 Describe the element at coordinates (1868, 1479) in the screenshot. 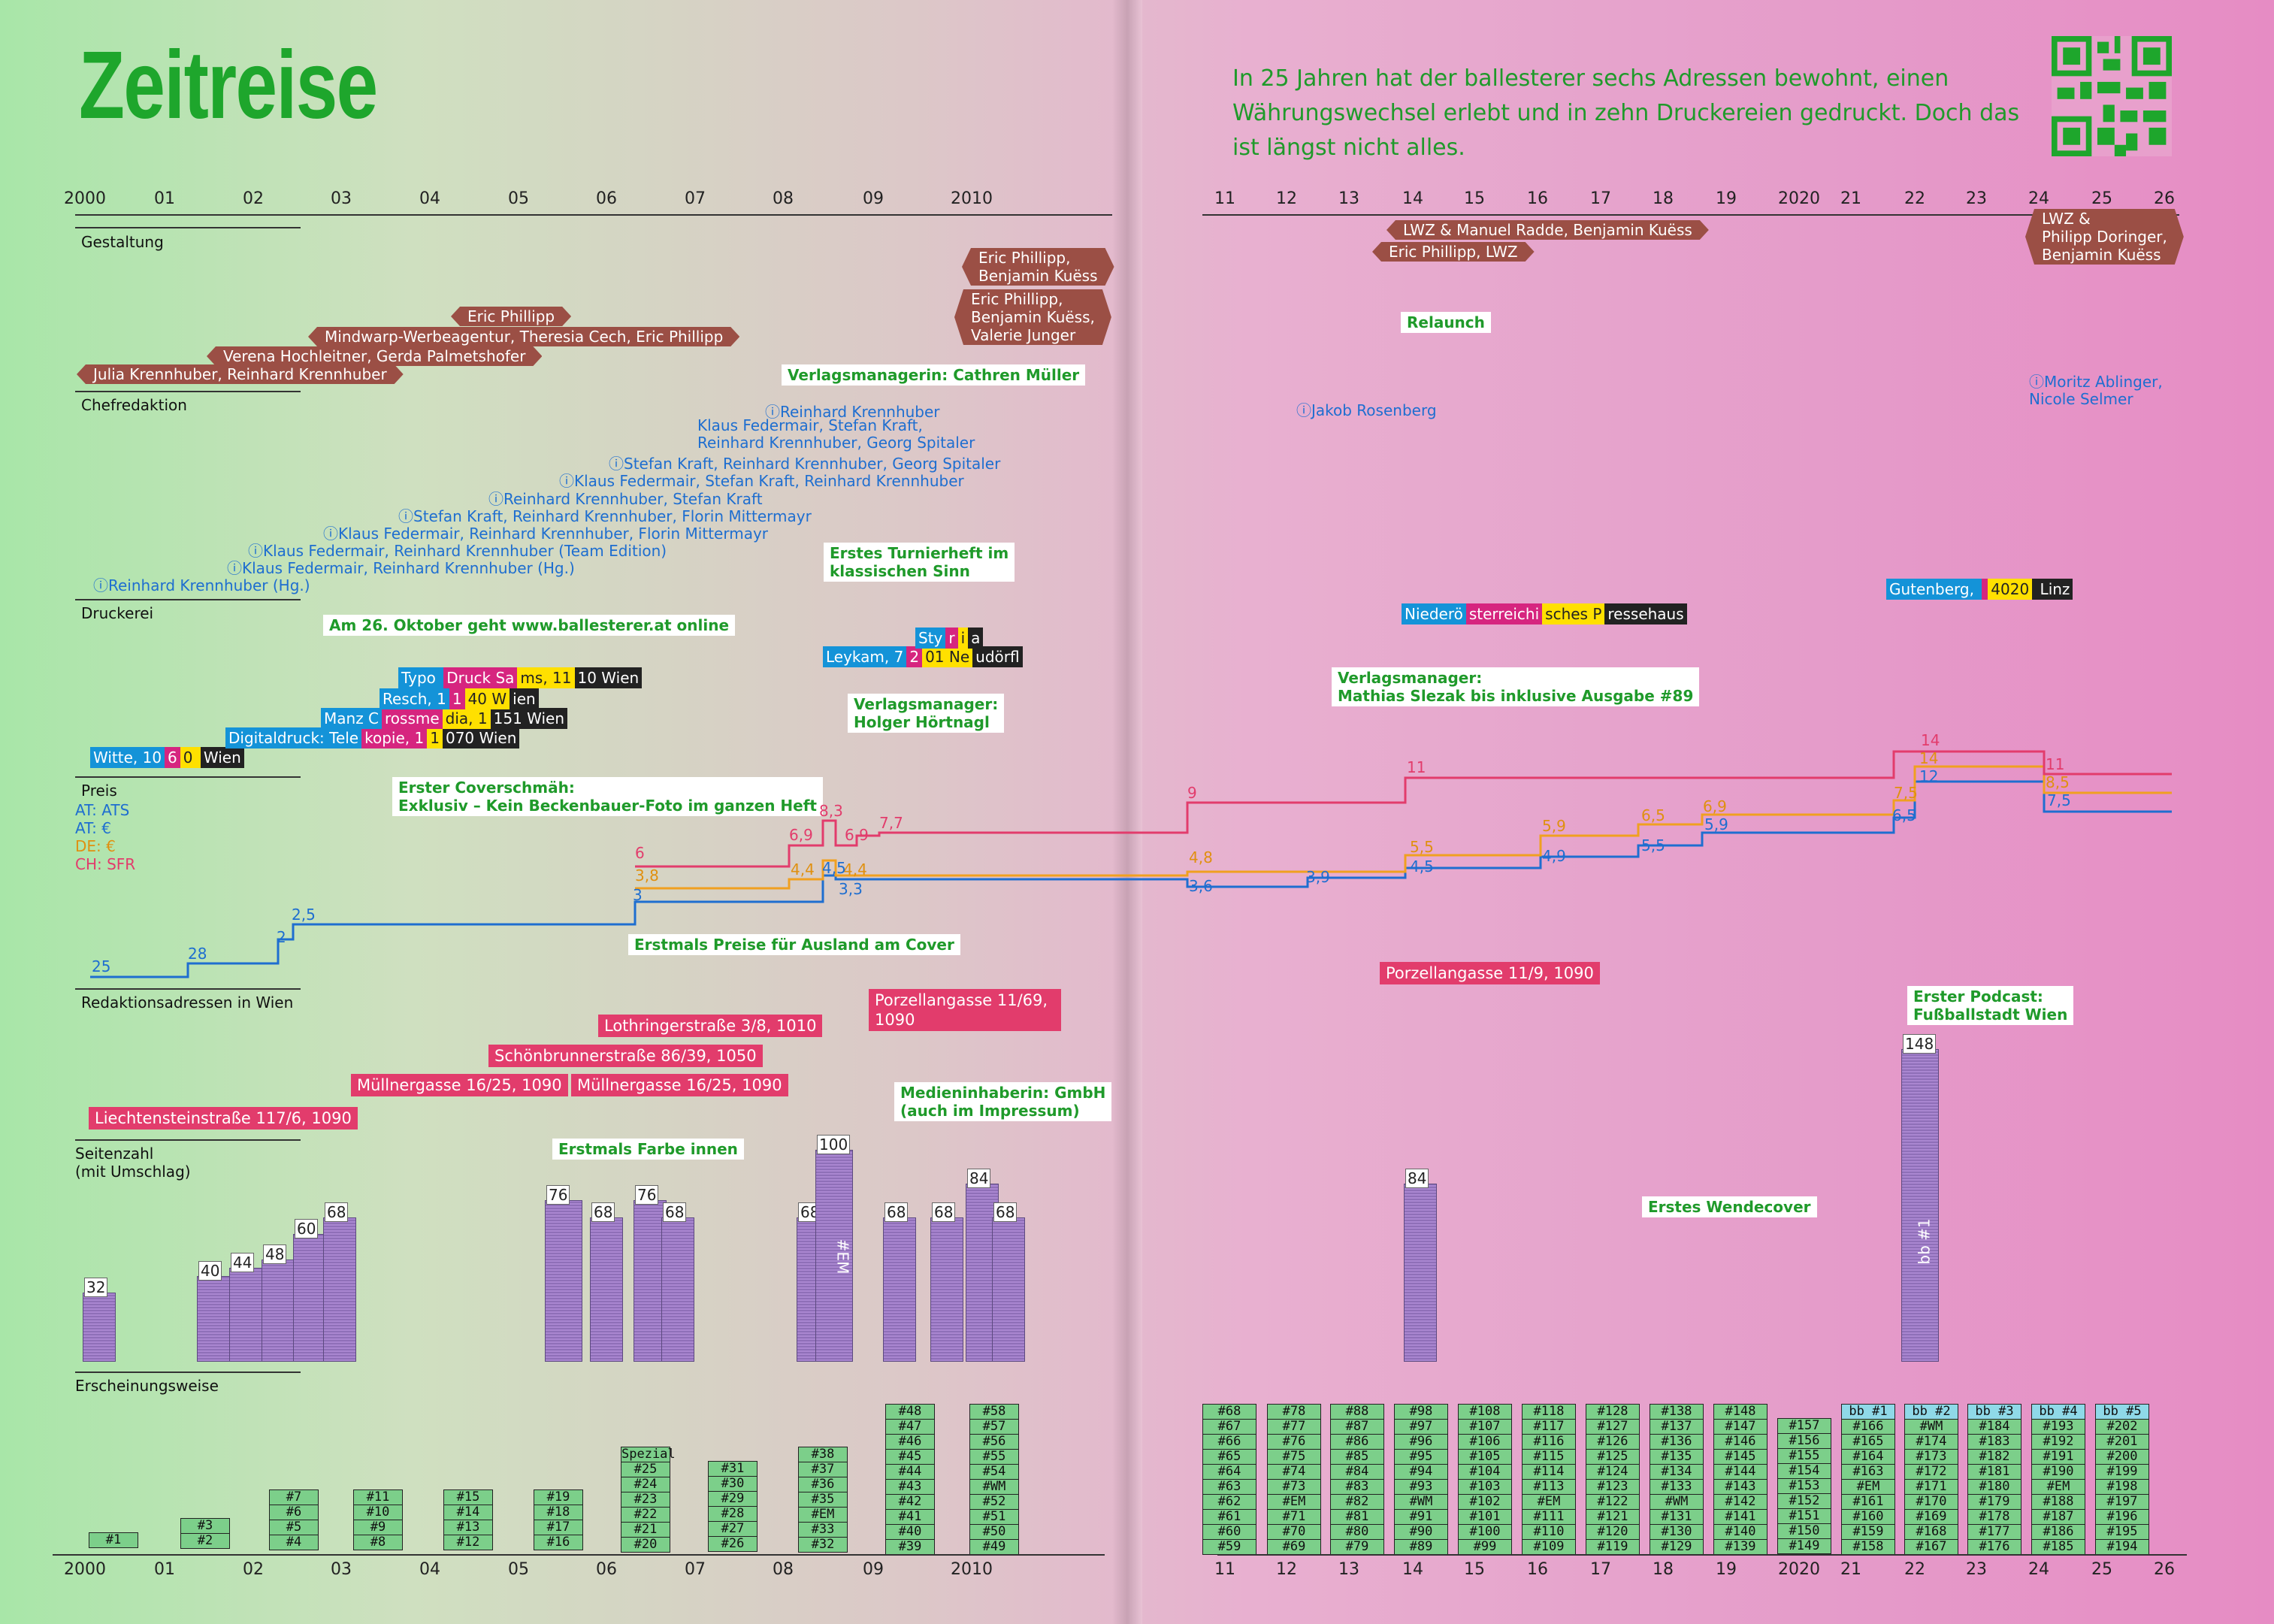

I see `issue-column: bb #1 #166 #165 #164 #163 #EM #161 #160 #159 #158` at that location.